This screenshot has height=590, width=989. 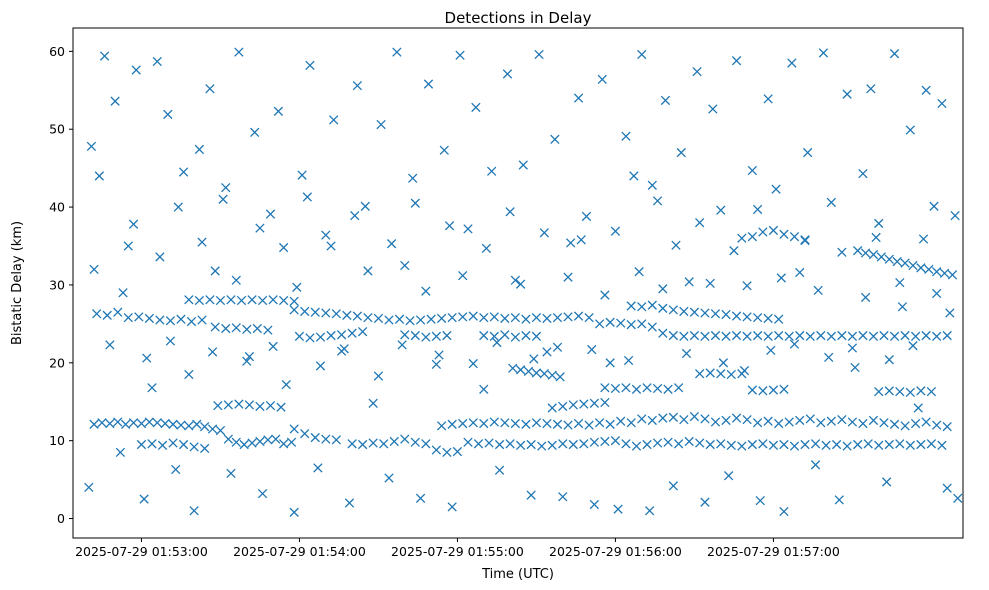 I want to click on x-axis-label: Time (UTC), so click(x=517, y=574).